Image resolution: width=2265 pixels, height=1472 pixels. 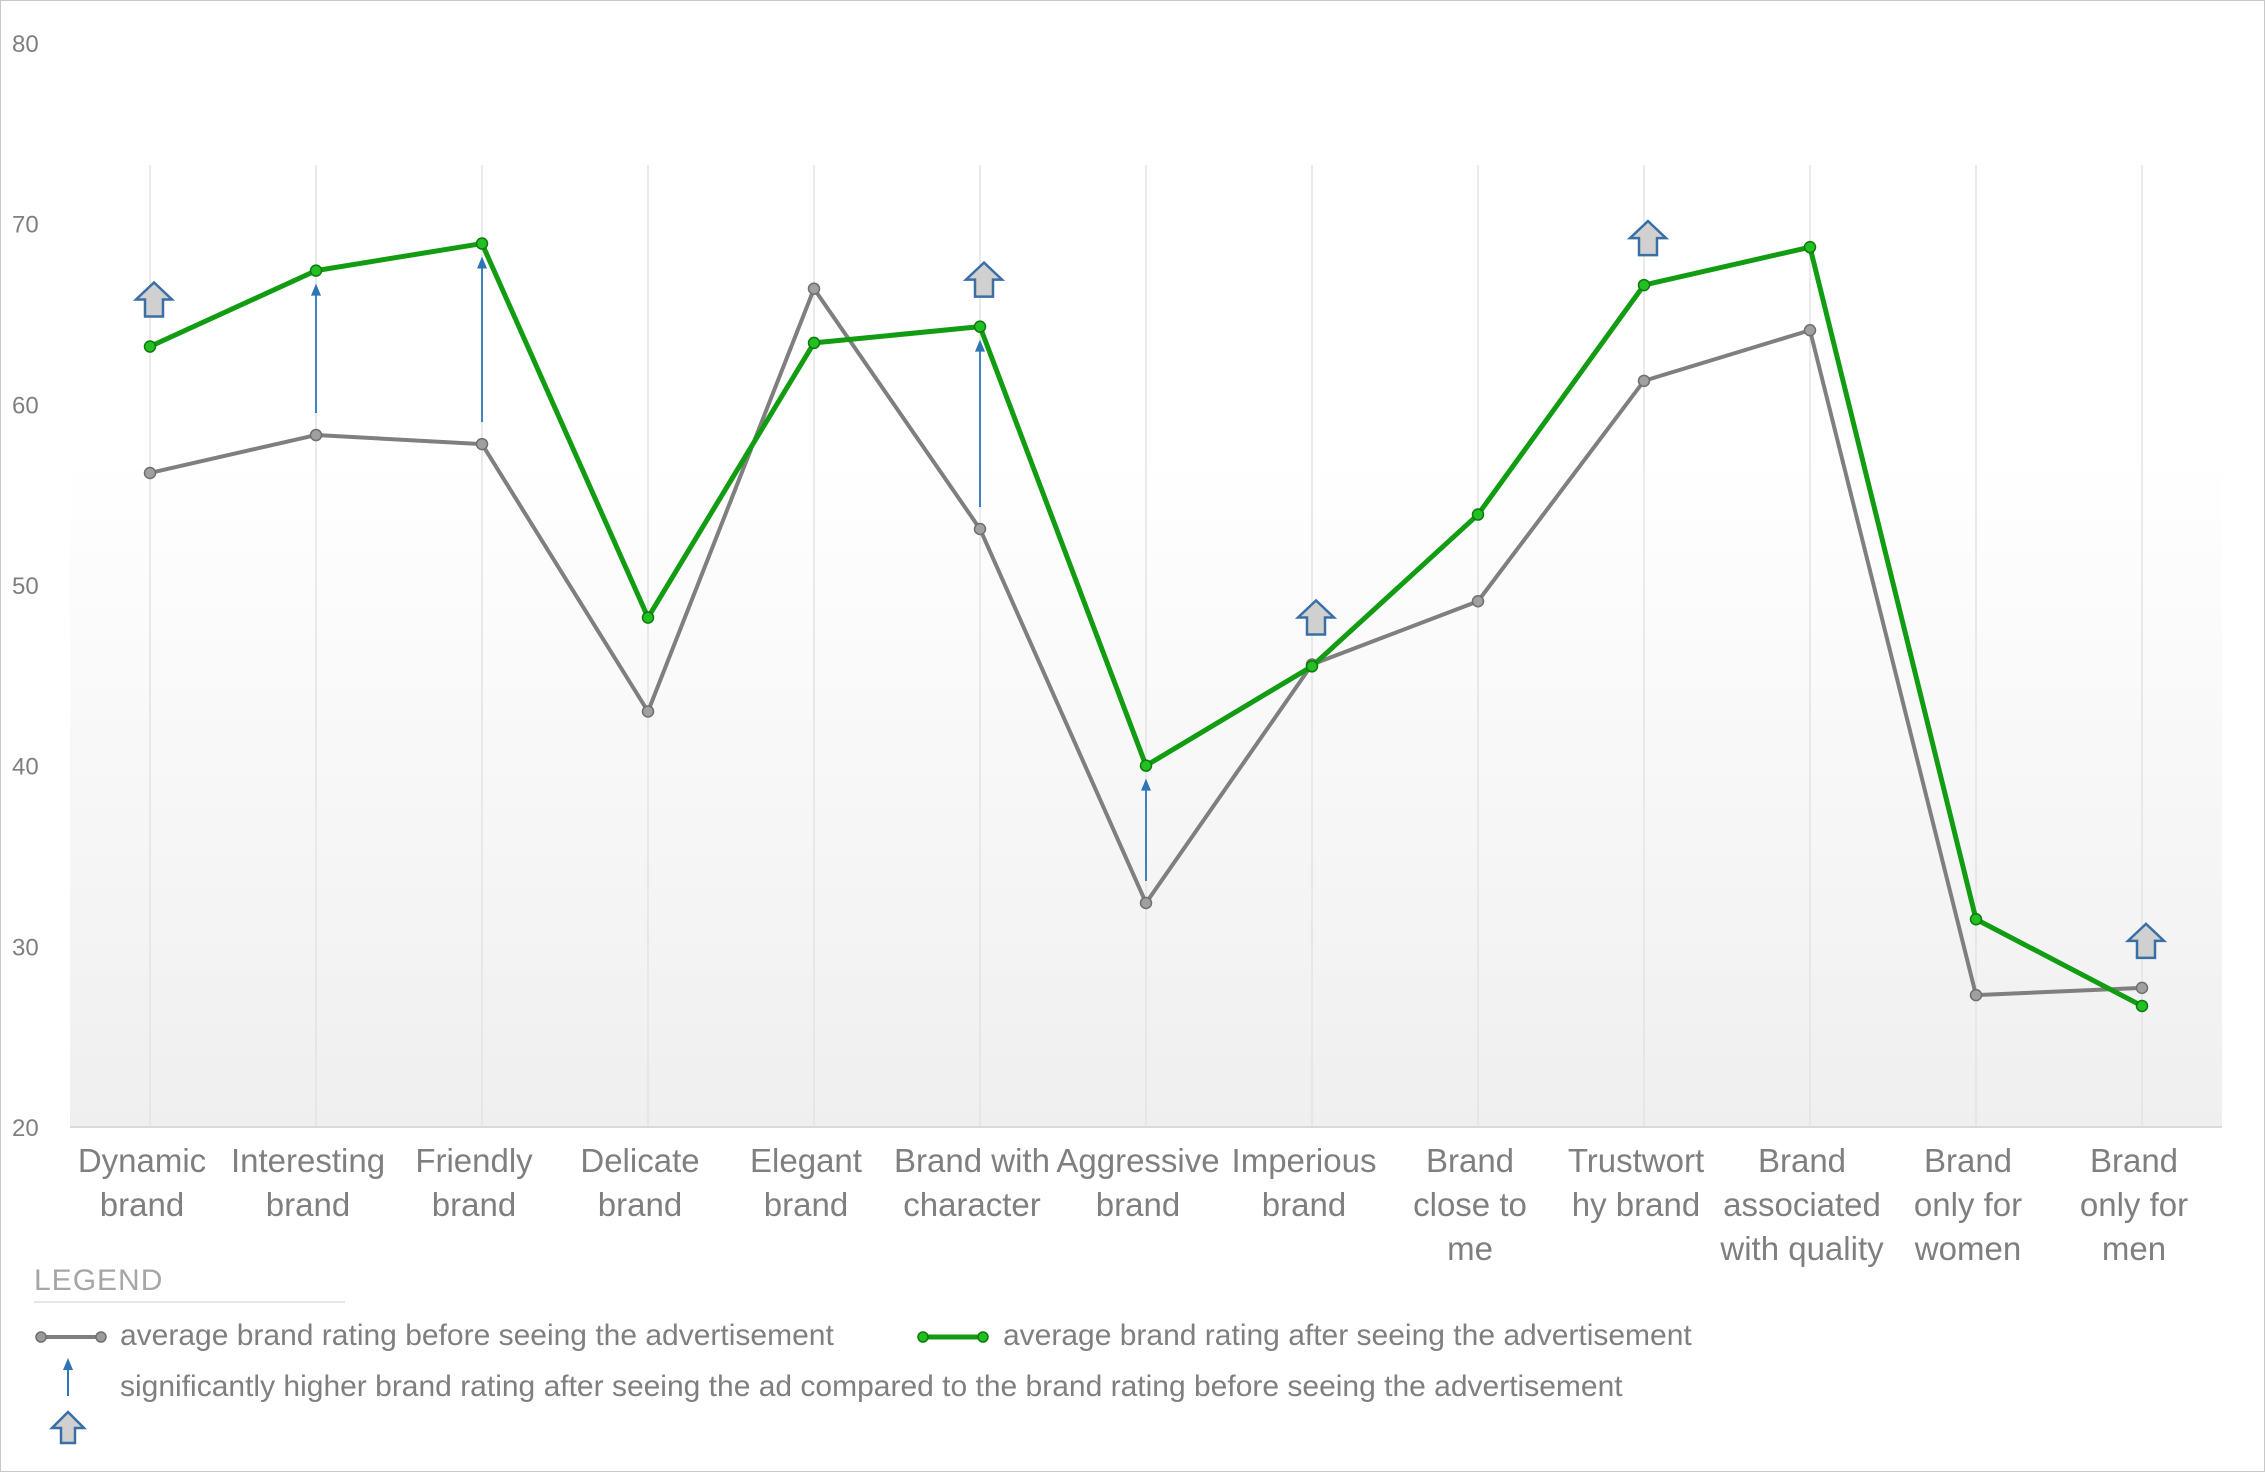 I want to click on x-tick-label: Brand only for men, so click(x=2134, y=1204).